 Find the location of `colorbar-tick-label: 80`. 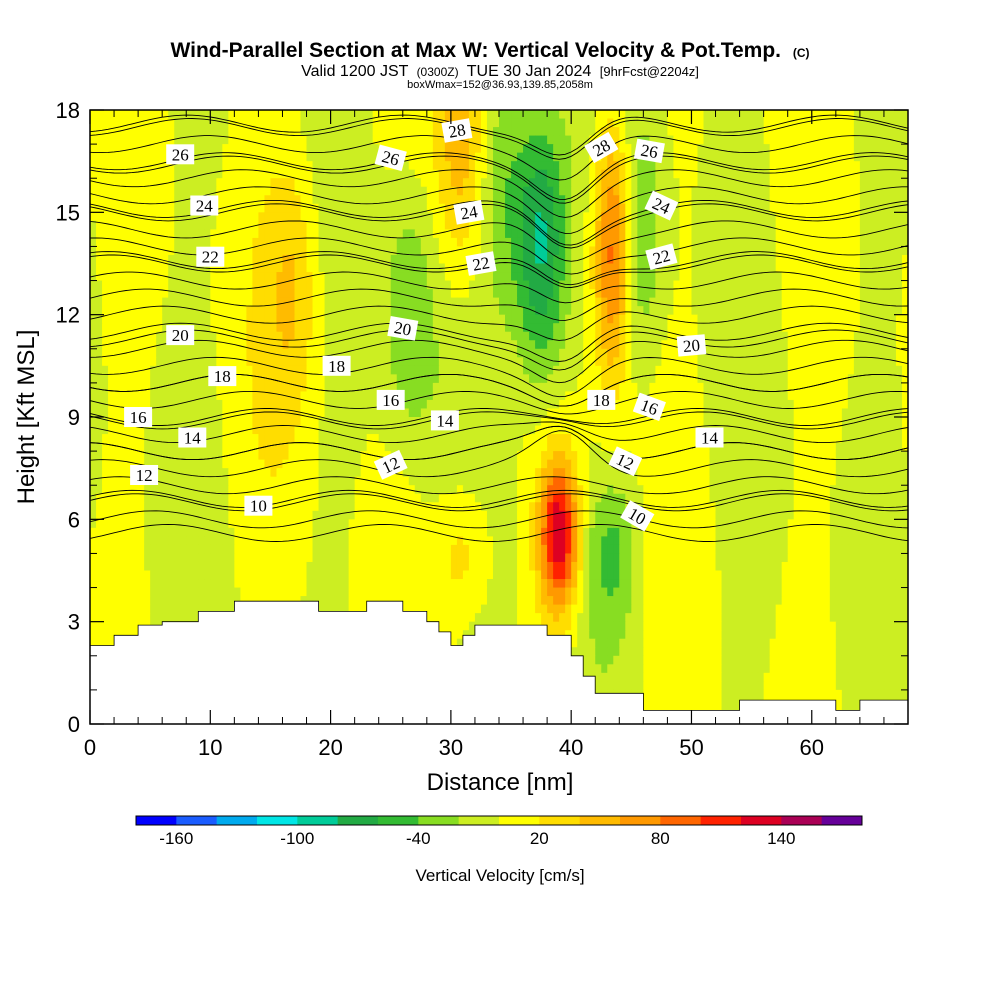

colorbar-tick-label: 80 is located at coordinates (660, 838).